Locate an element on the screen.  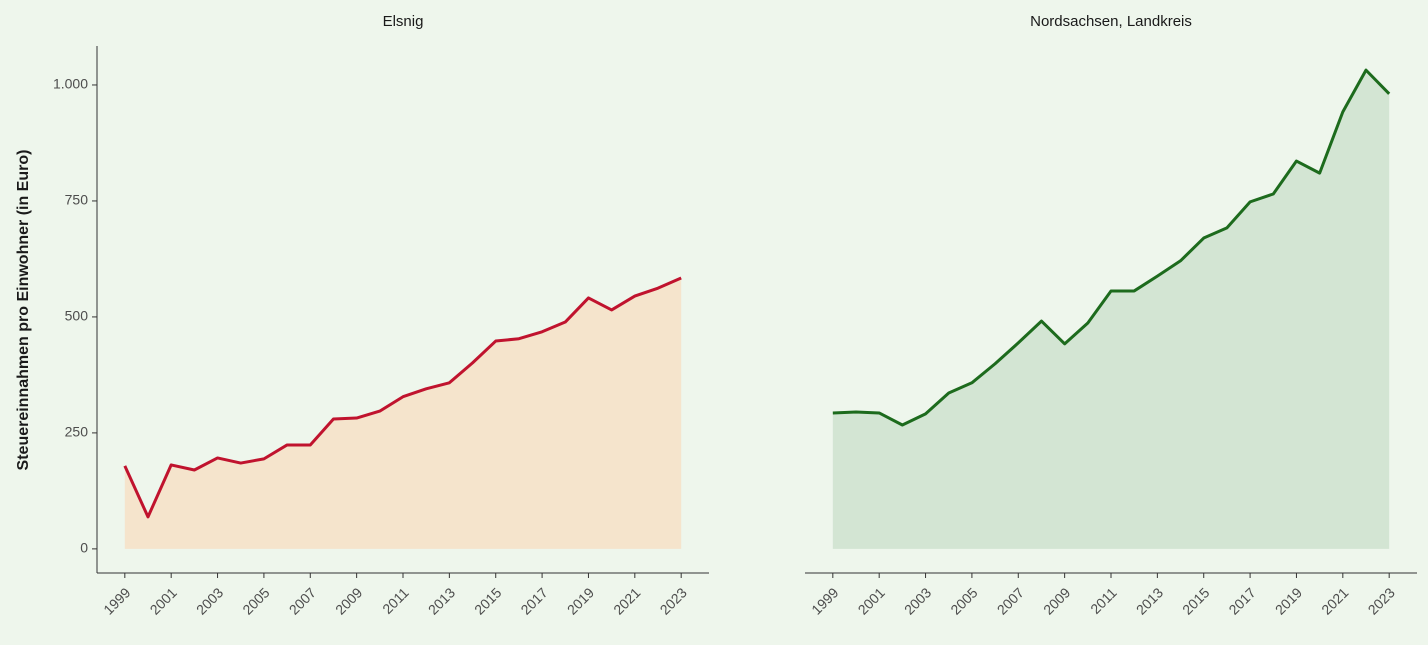
y-tick-label: 1.000 is located at coordinates (70, 84).